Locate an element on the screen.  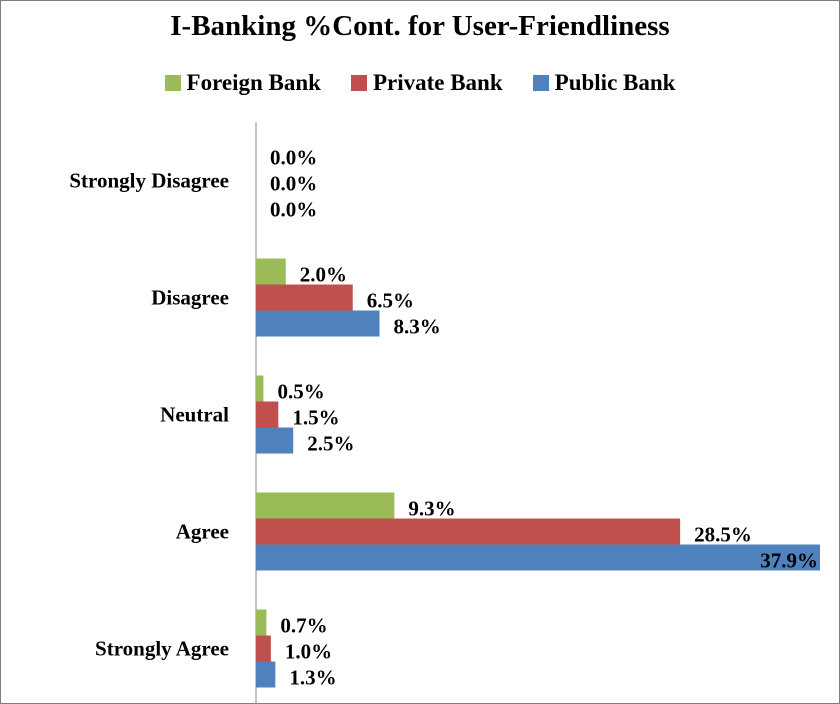
legend-label-public-bank: Public Bank is located at coordinates (615, 82).